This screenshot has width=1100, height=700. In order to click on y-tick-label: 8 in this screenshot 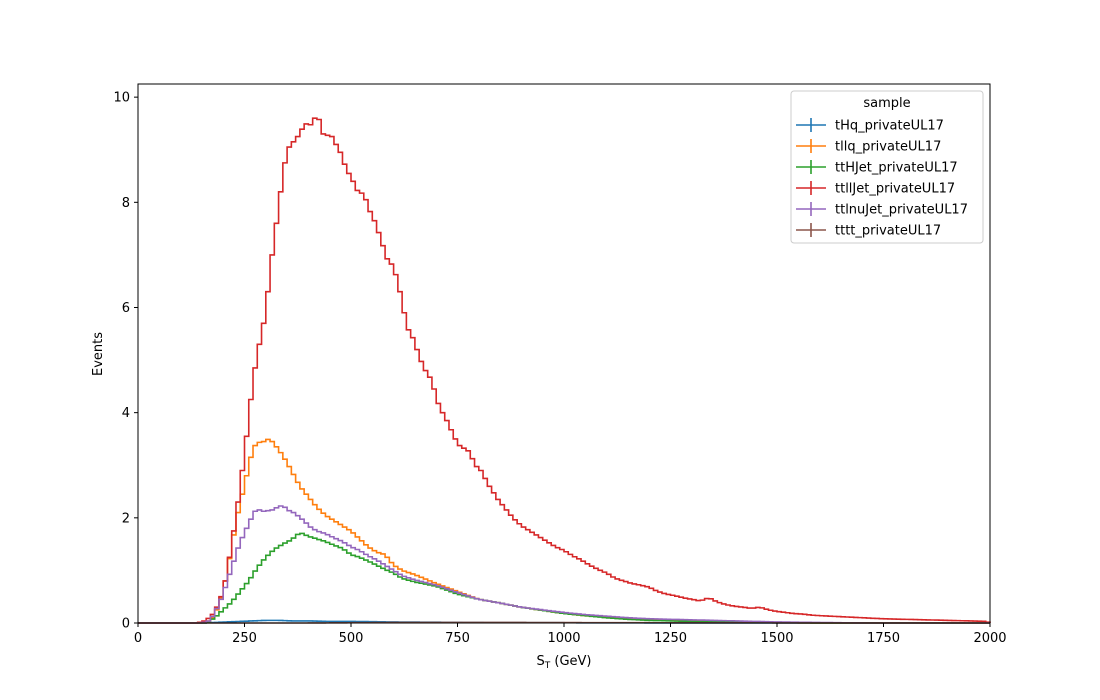, I will do `click(126, 203)`.